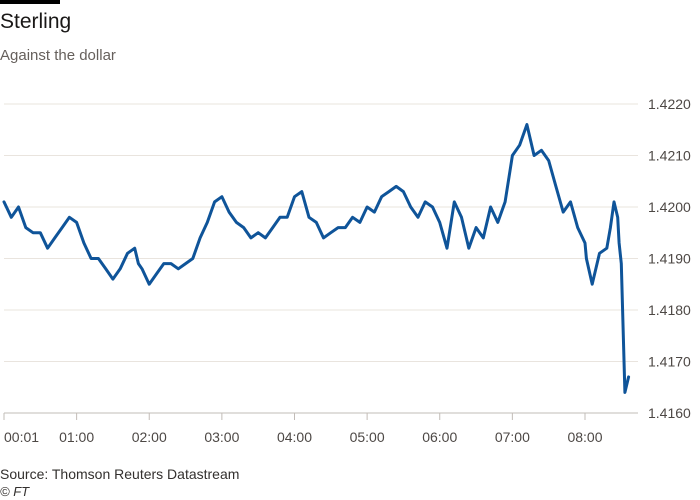 This screenshot has height=500, width=700. Describe the element at coordinates (669, 104) in the screenshot. I see `y-tick-label: 1.4220` at that location.